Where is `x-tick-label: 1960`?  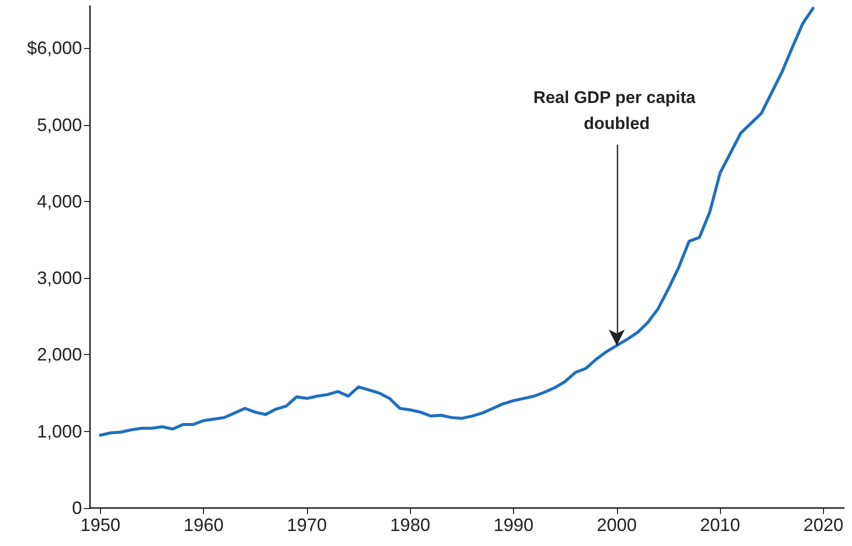
x-tick-label: 1960 is located at coordinates (204, 525).